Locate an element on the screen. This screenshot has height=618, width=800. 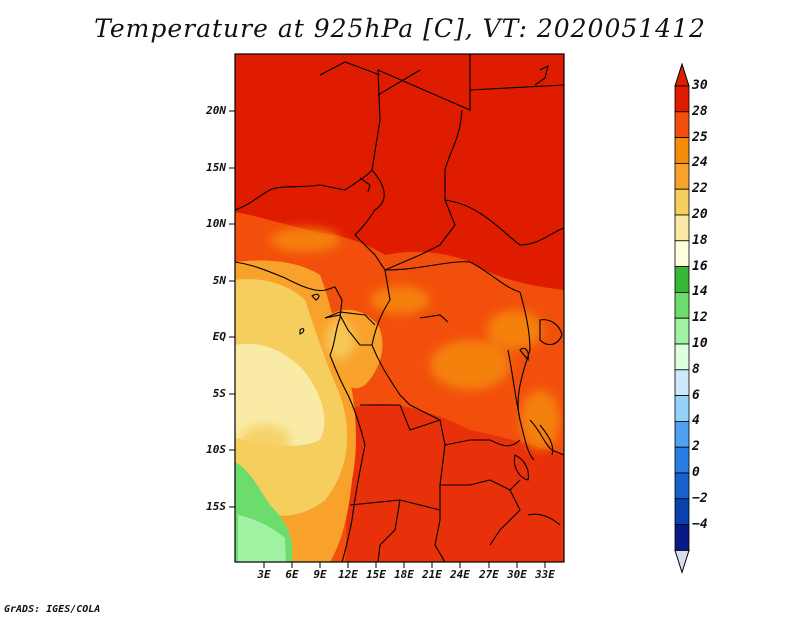
colorbar-label: 18 is located at coordinates (700, 240).